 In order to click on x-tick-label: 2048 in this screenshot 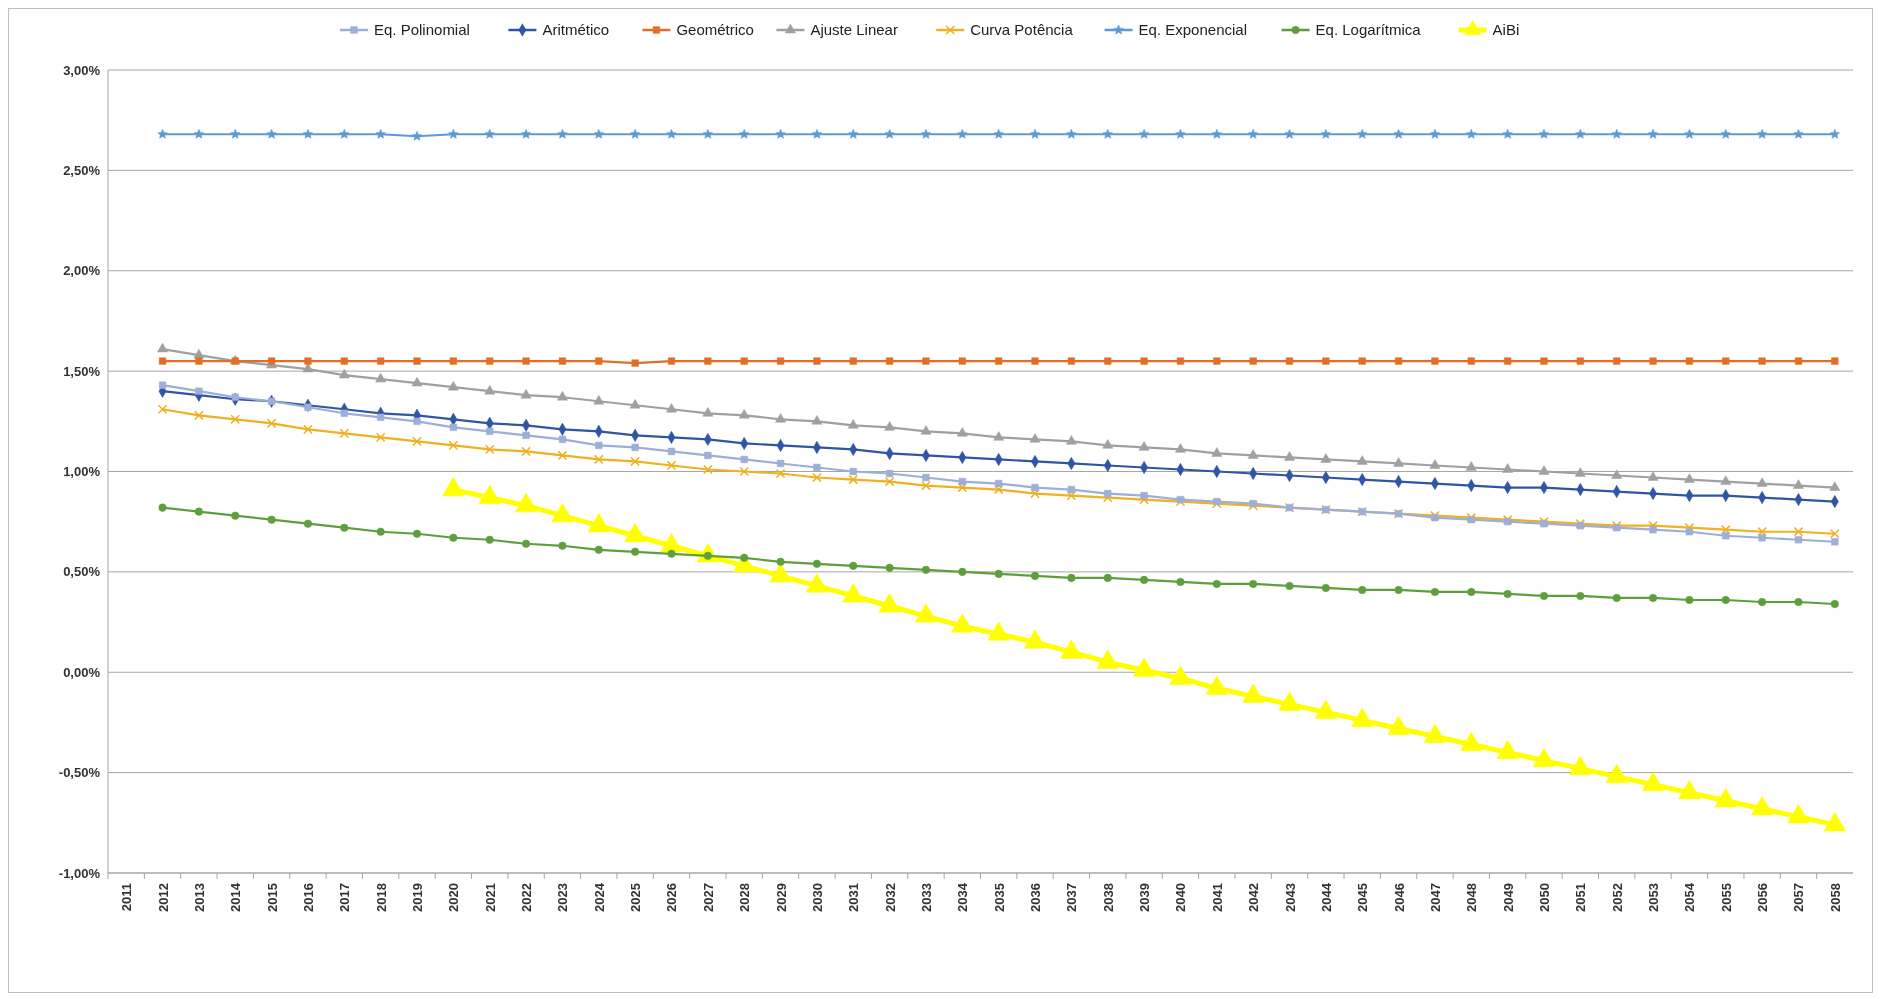, I will do `click(1472, 897)`.